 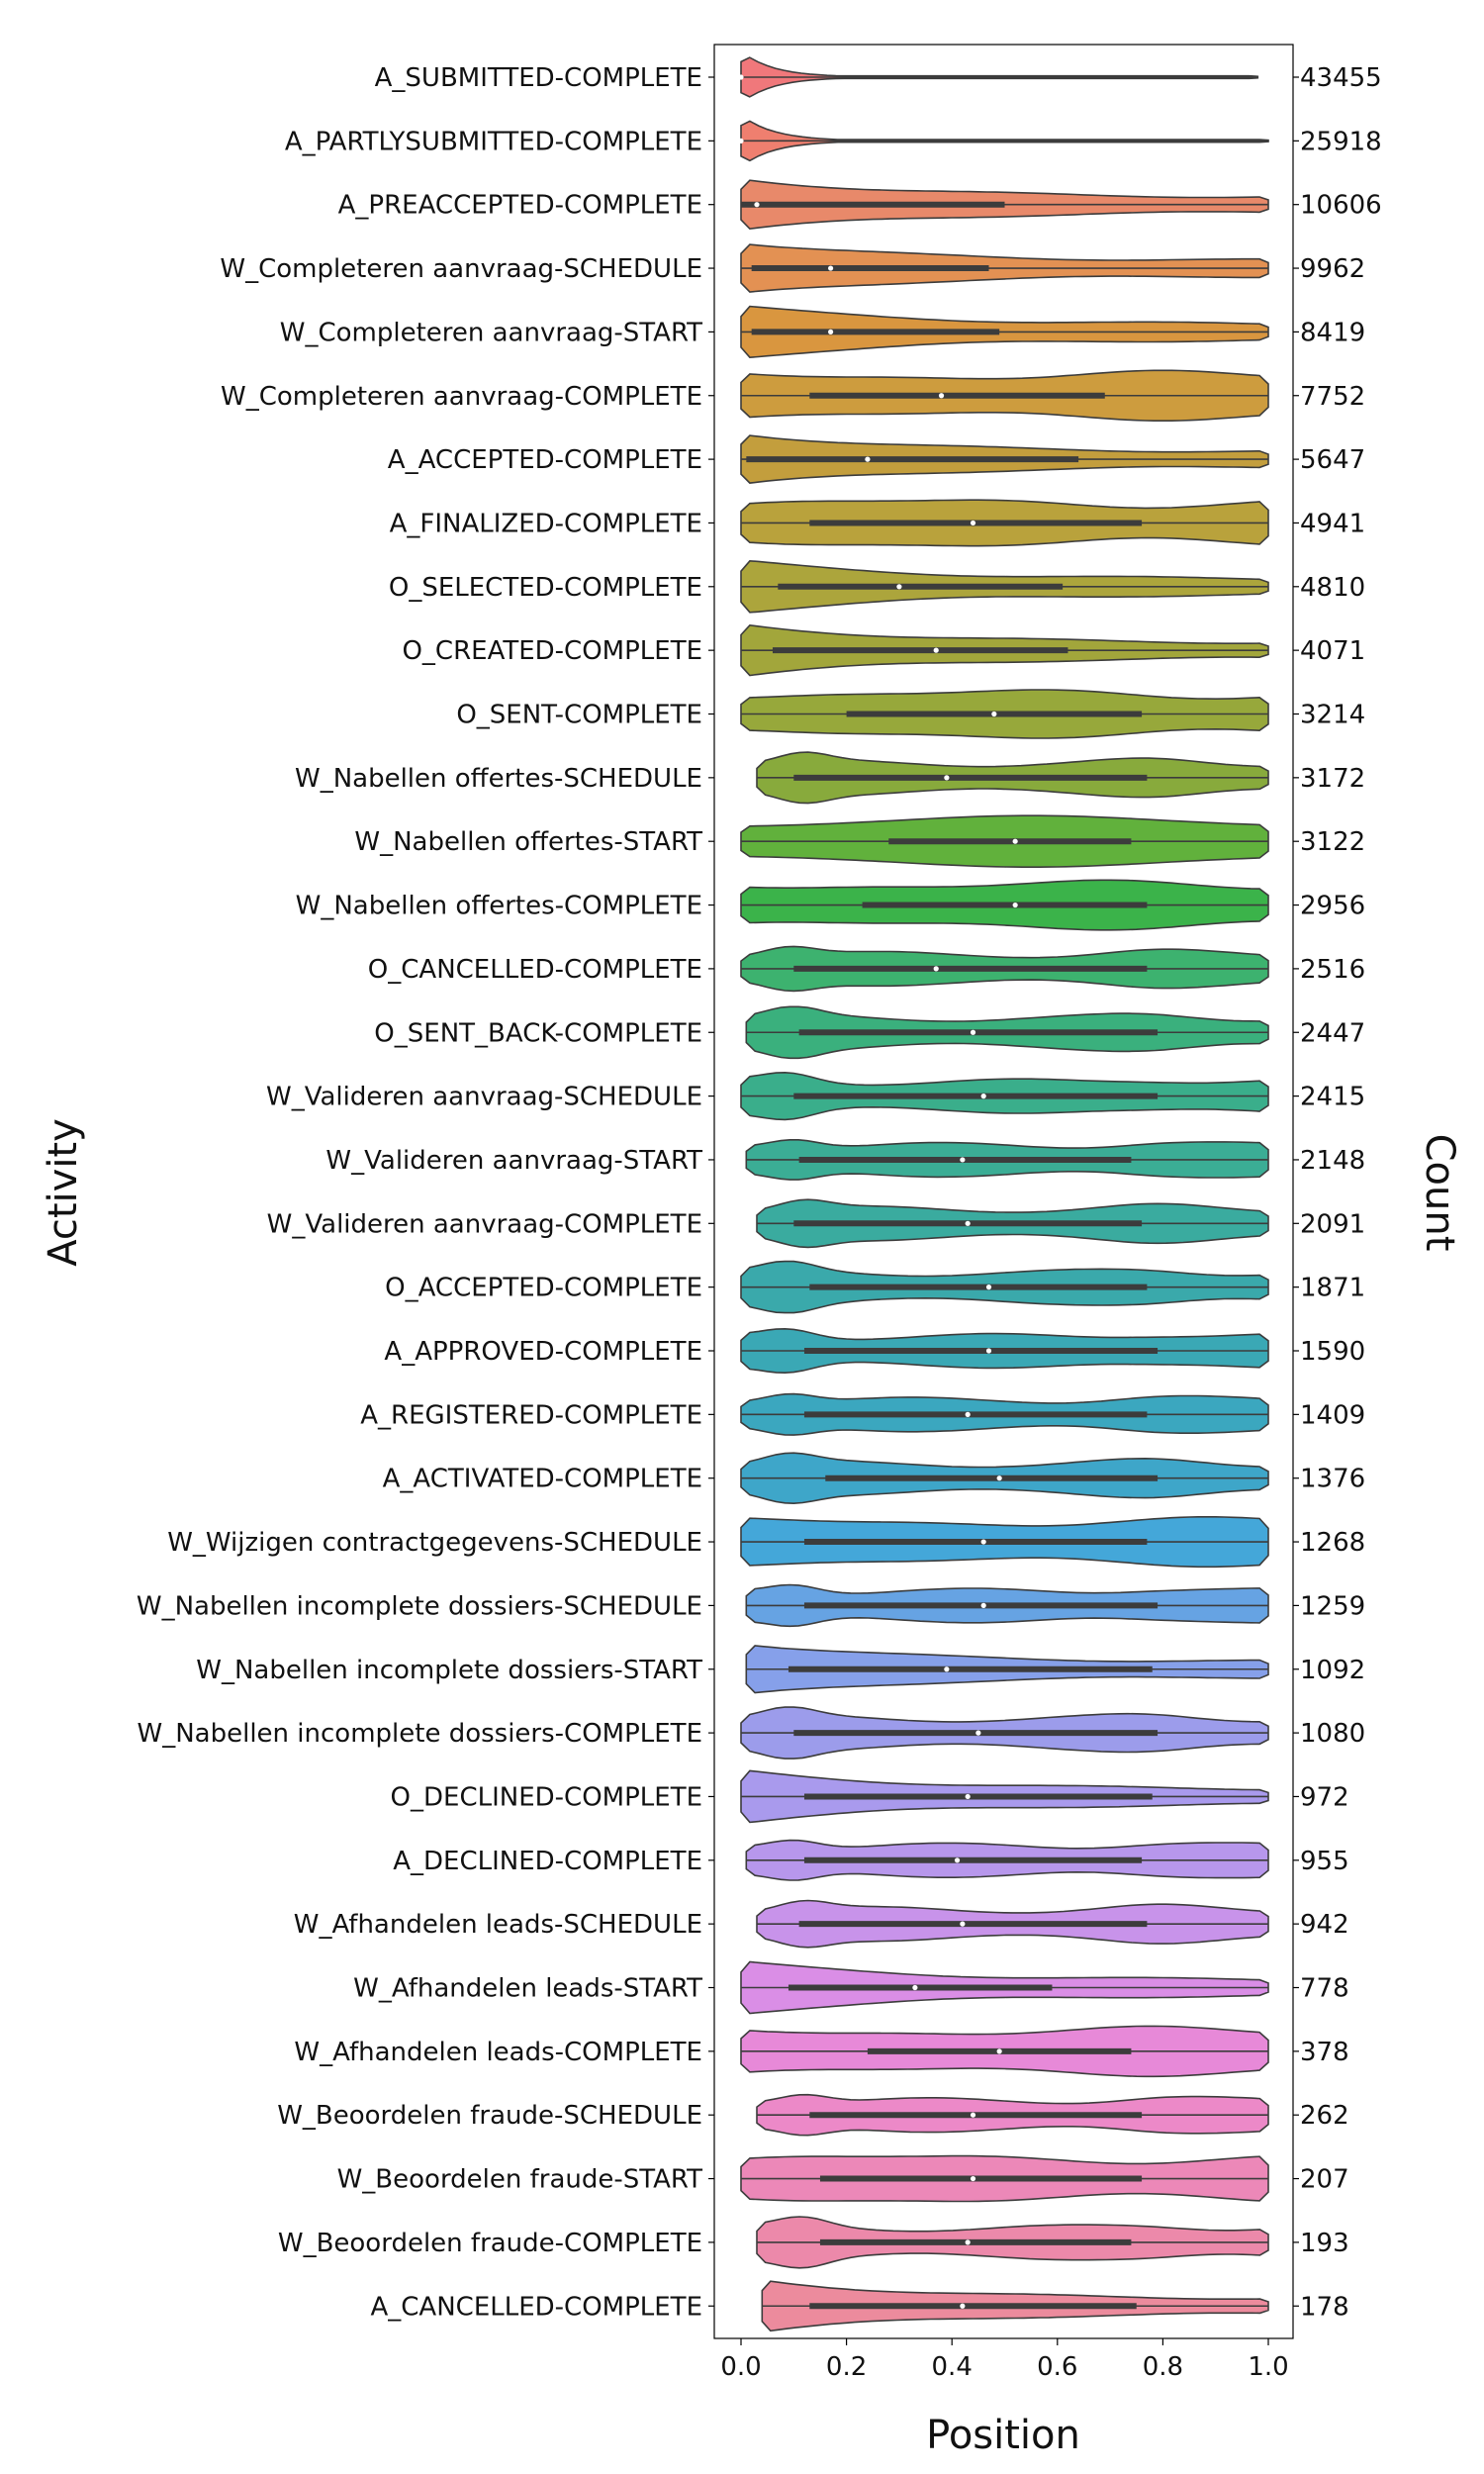 I want to click on category-label: W_Valideren aanvraag-START, so click(x=513, y=1161).